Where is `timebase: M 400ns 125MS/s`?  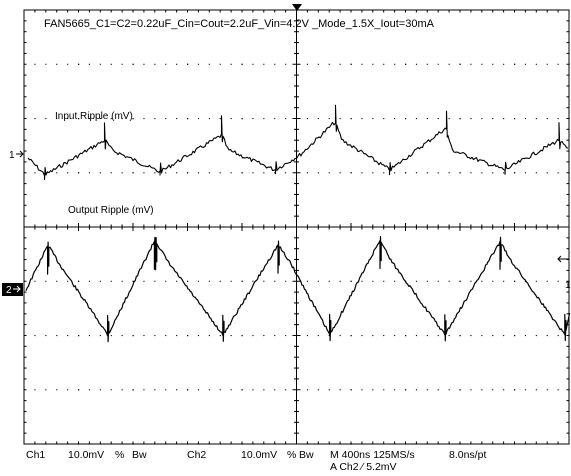
timebase: M 400ns 125MS/s is located at coordinates (372, 455).